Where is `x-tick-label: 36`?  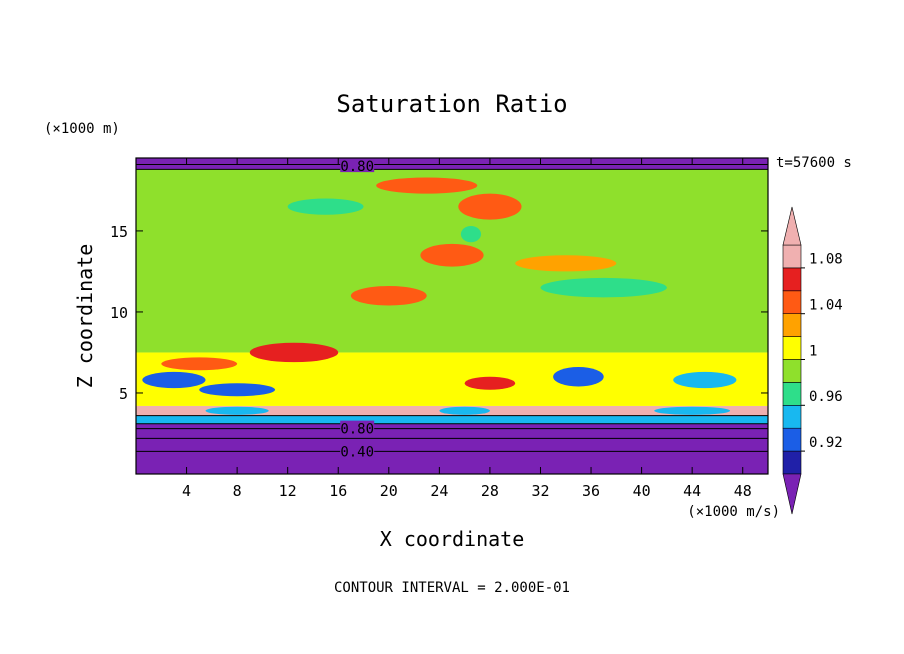 x-tick-label: 36 is located at coordinates (591, 491).